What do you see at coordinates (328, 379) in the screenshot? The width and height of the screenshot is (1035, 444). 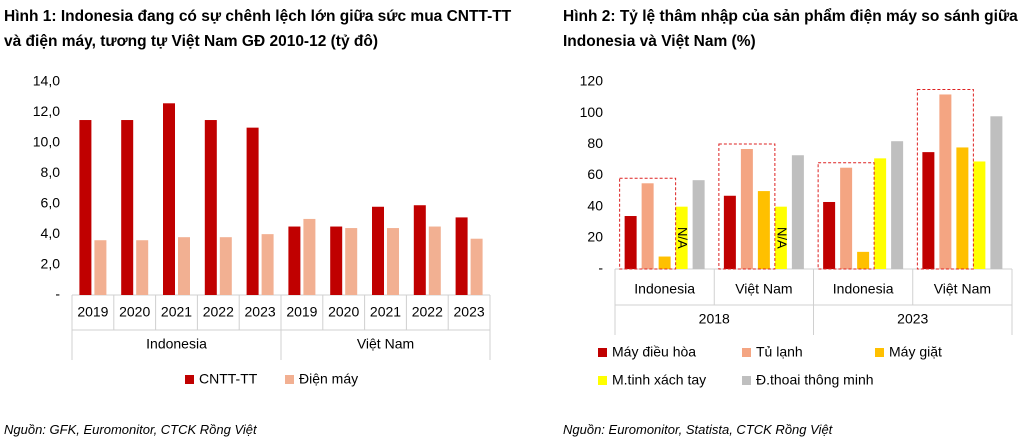 I see `legend-label: Điện máy` at bounding box center [328, 379].